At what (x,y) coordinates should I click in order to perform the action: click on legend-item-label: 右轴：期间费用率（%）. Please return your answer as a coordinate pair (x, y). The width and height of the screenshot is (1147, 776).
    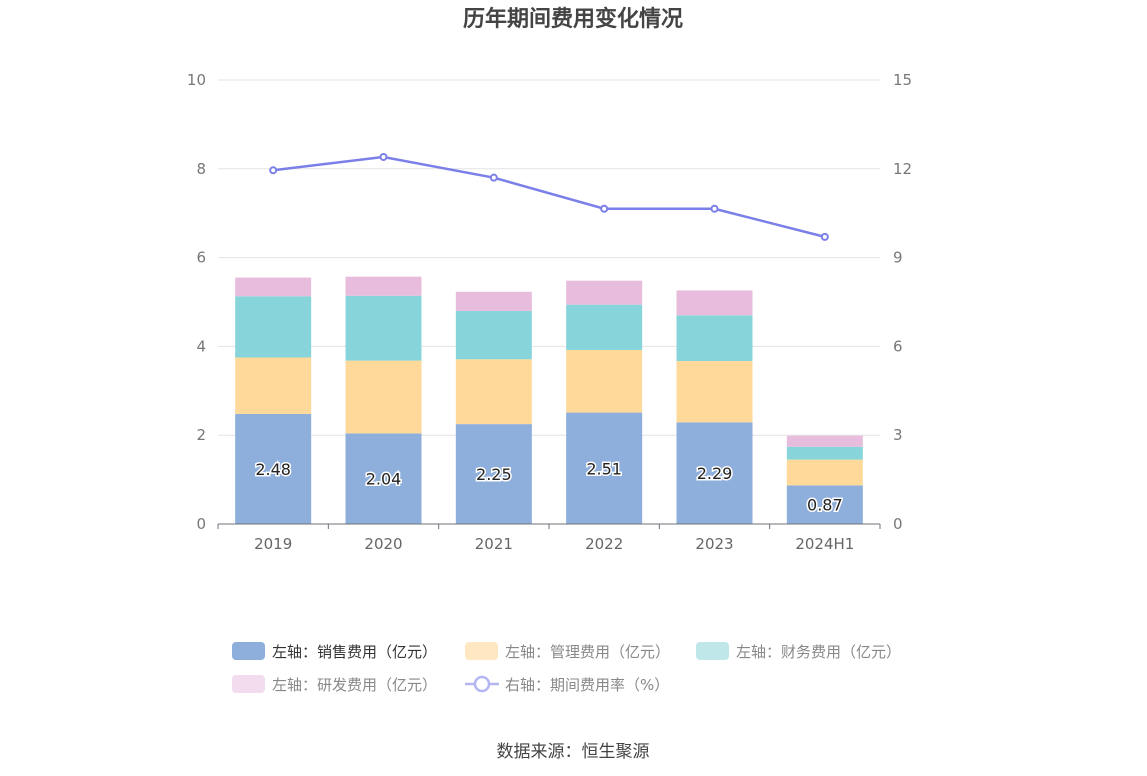
    Looking at the image, I should click on (587, 685).